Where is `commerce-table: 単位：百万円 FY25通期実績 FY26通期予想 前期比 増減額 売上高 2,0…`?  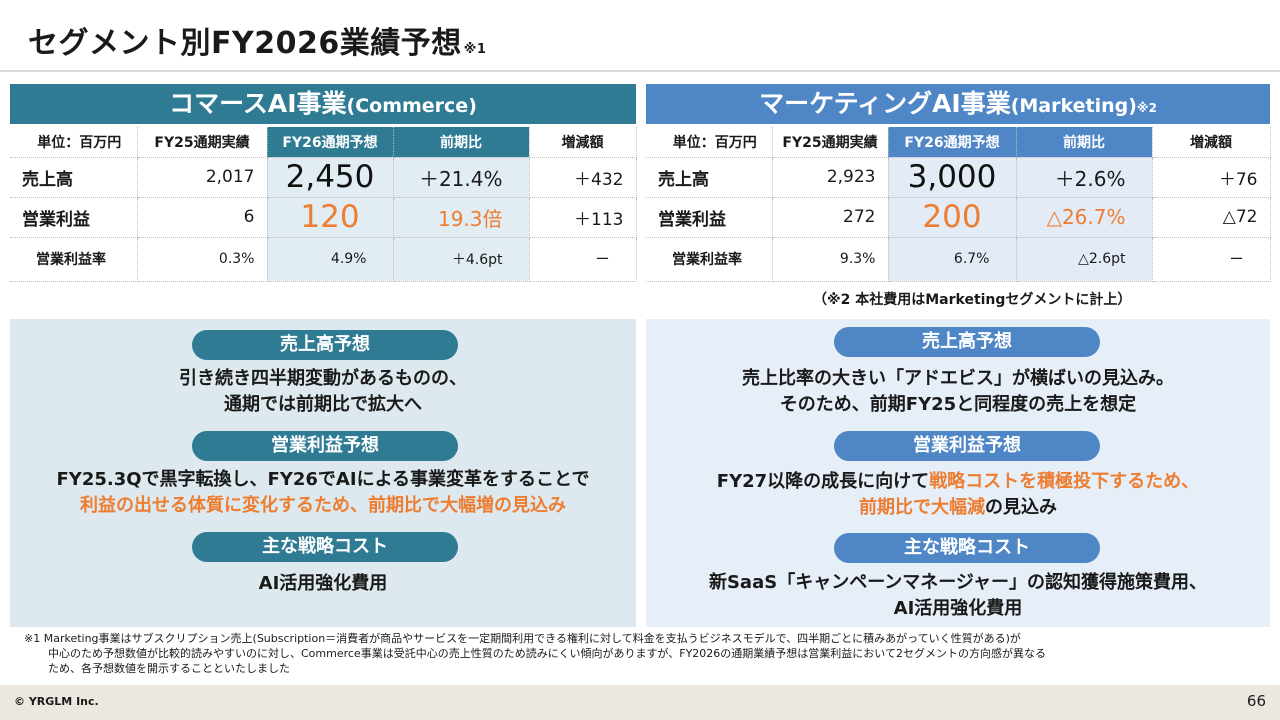 commerce-table: 単位：百万円 FY25通期実績 FY26通期予想 前期比 増減額 売上高 2,0… is located at coordinates (323, 204).